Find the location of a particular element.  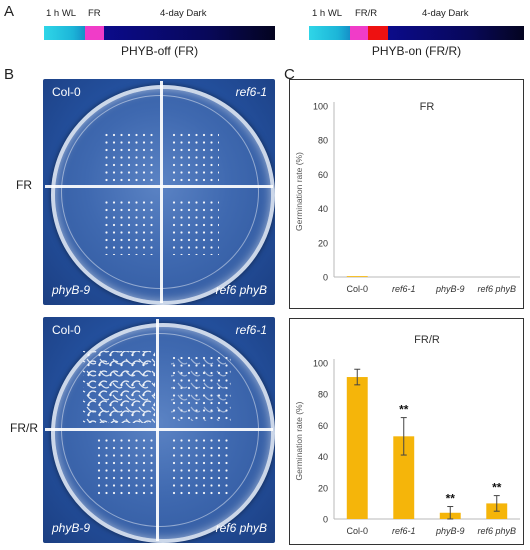

plate-frr-label-ref6-phyb: ref6 phyB is located at coordinates (241, 528).